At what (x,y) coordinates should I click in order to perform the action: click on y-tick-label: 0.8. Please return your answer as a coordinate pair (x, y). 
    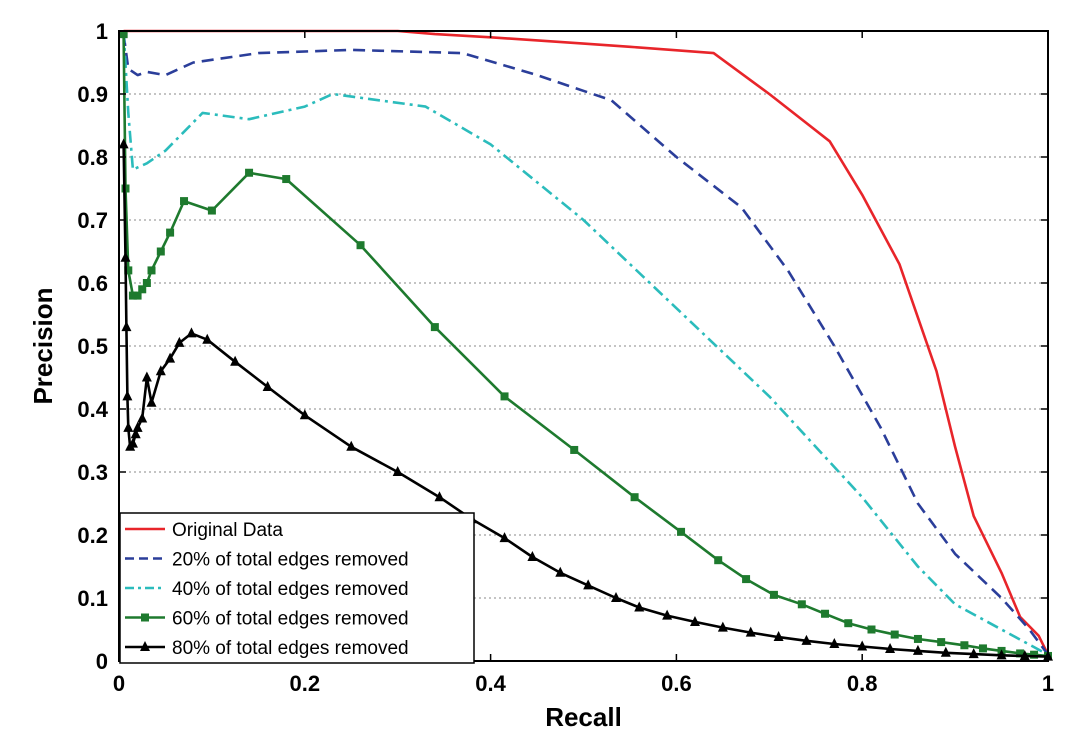
    Looking at the image, I should click on (92, 157).